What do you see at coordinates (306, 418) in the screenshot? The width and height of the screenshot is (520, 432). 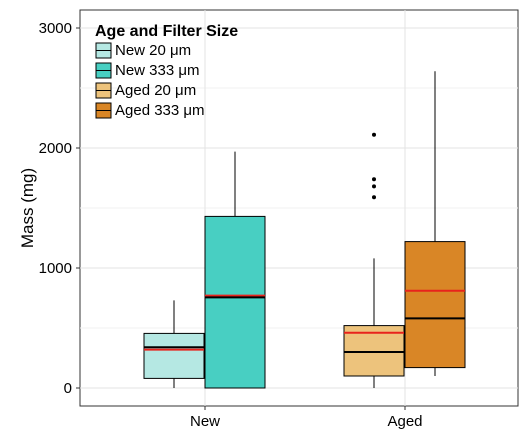 I see `x-axis: New Aged` at bounding box center [306, 418].